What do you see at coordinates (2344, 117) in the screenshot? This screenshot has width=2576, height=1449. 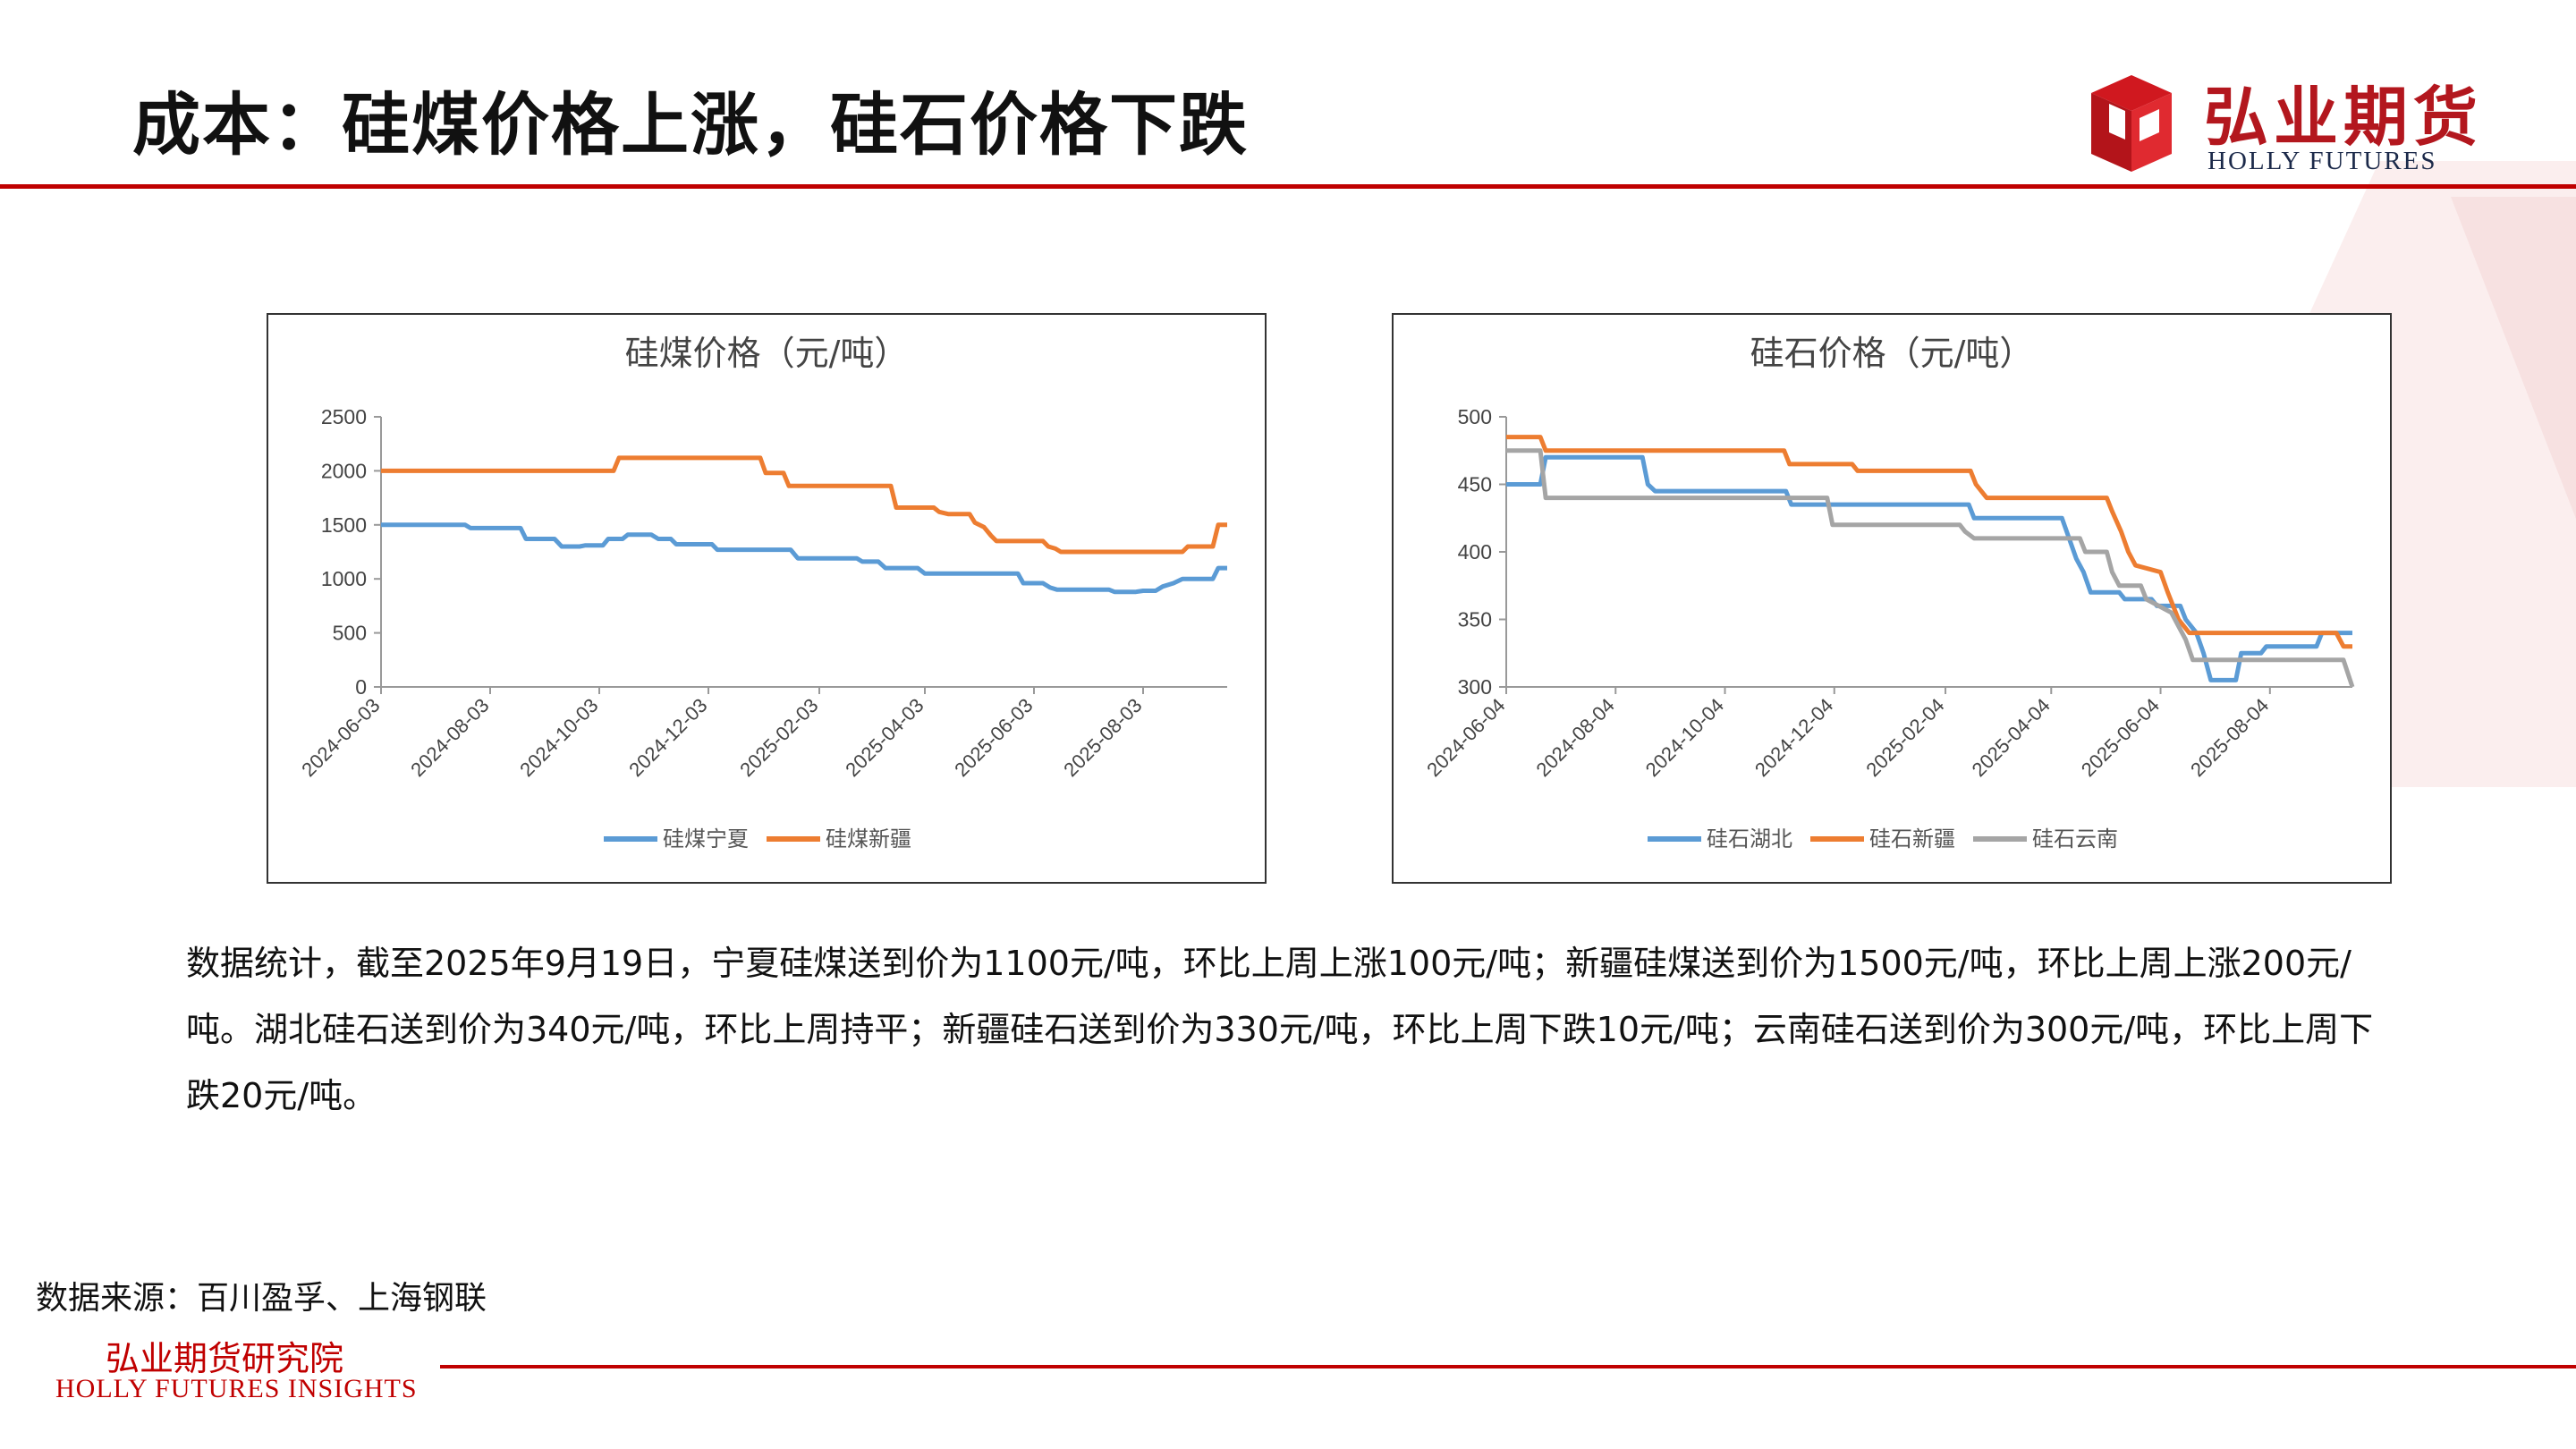 I see `logo-chinese: 弘业期货` at bounding box center [2344, 117].